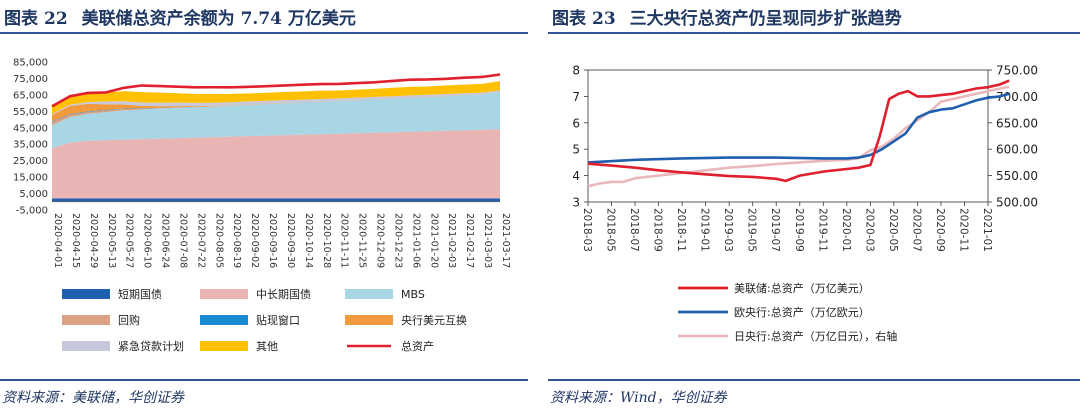  I want to click on right-y-tick-label: 550.00, so click(1017, 176).